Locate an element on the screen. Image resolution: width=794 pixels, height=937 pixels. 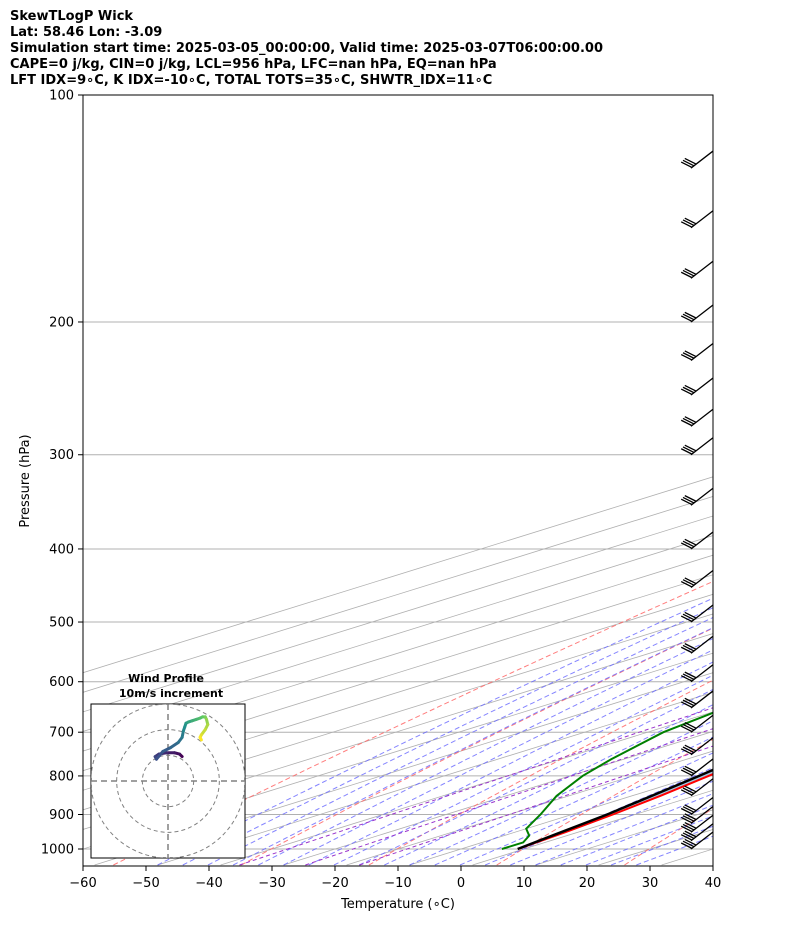
y-tick-label: 600 is located at coordinates (61, 682).